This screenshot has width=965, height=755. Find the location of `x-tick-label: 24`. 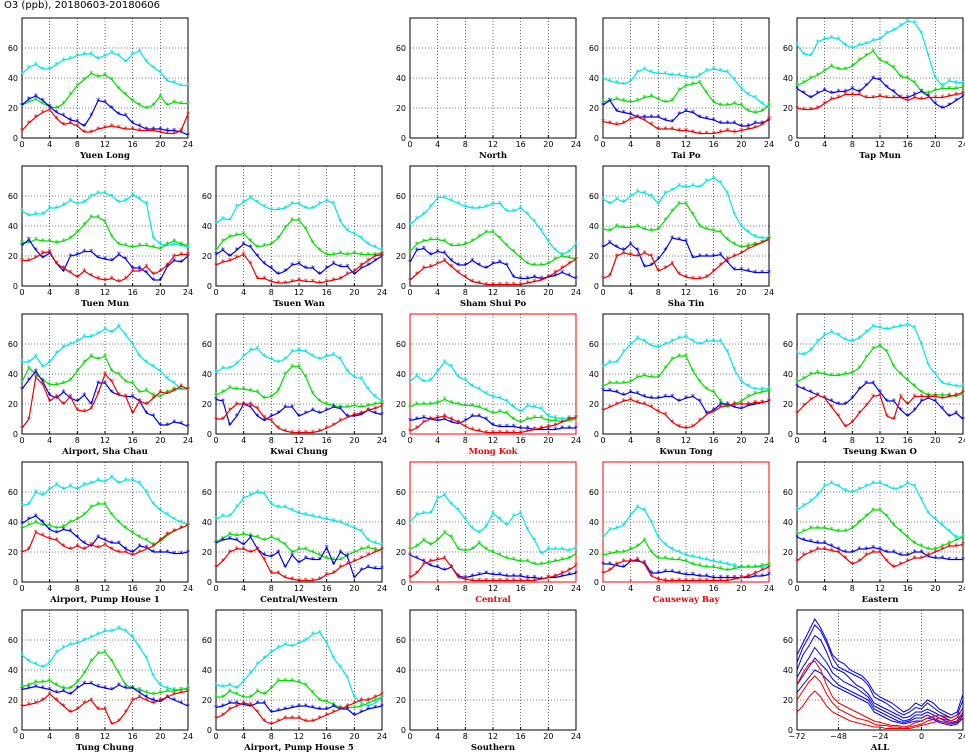

x-tick-label: 24 is located at coordinates (188, 736).